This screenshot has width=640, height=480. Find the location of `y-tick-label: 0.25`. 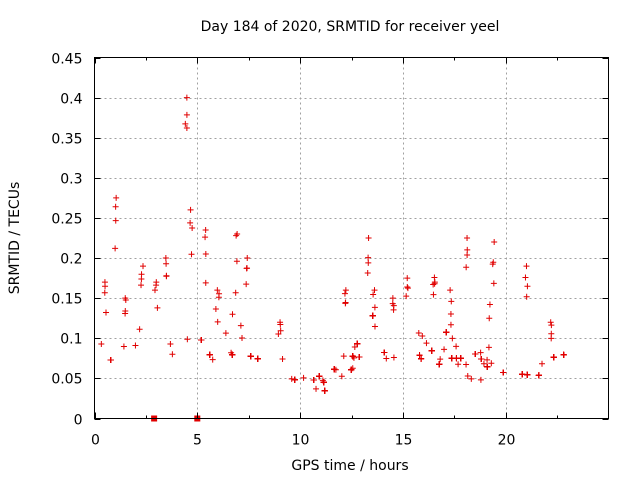

y-tick-label: 0.25 is located at coordinates (66, 220).